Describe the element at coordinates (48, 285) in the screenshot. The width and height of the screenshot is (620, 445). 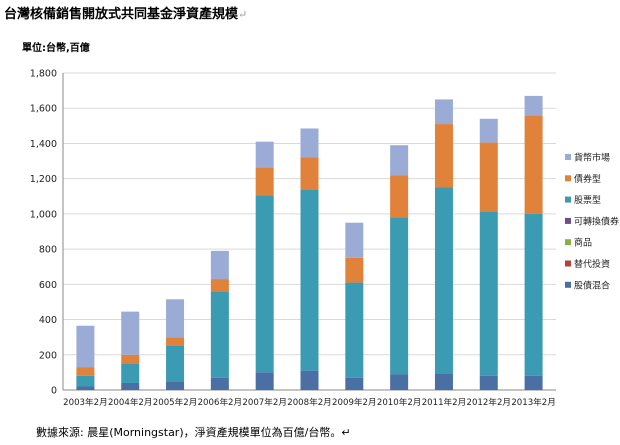
I see `y-tick-label: 600` at that location.